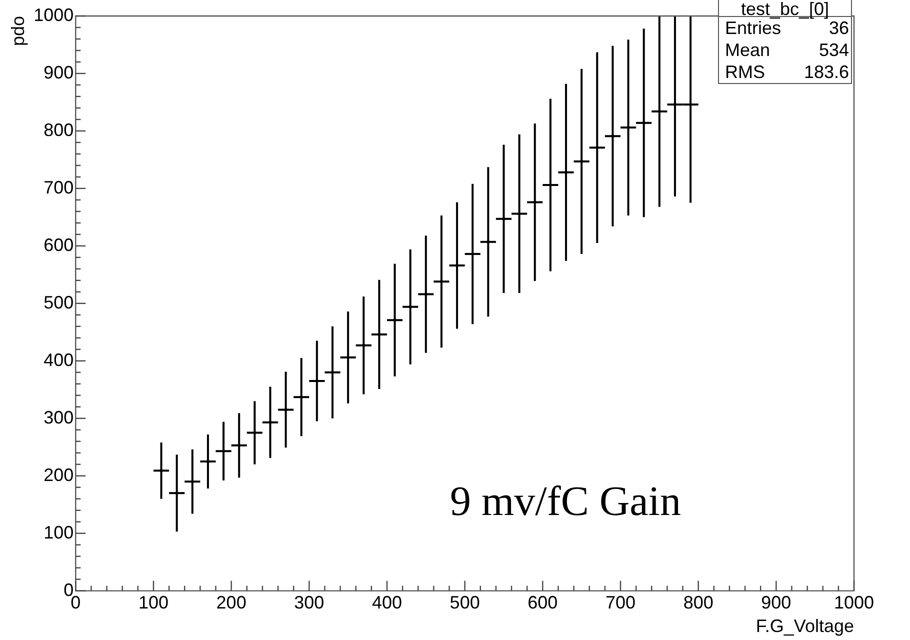 The width and height of the screenshot is (910, 640). Describe the element at coordinates (854, 602) in the screenshot. I see `x-tick-label: 1000` at that location.